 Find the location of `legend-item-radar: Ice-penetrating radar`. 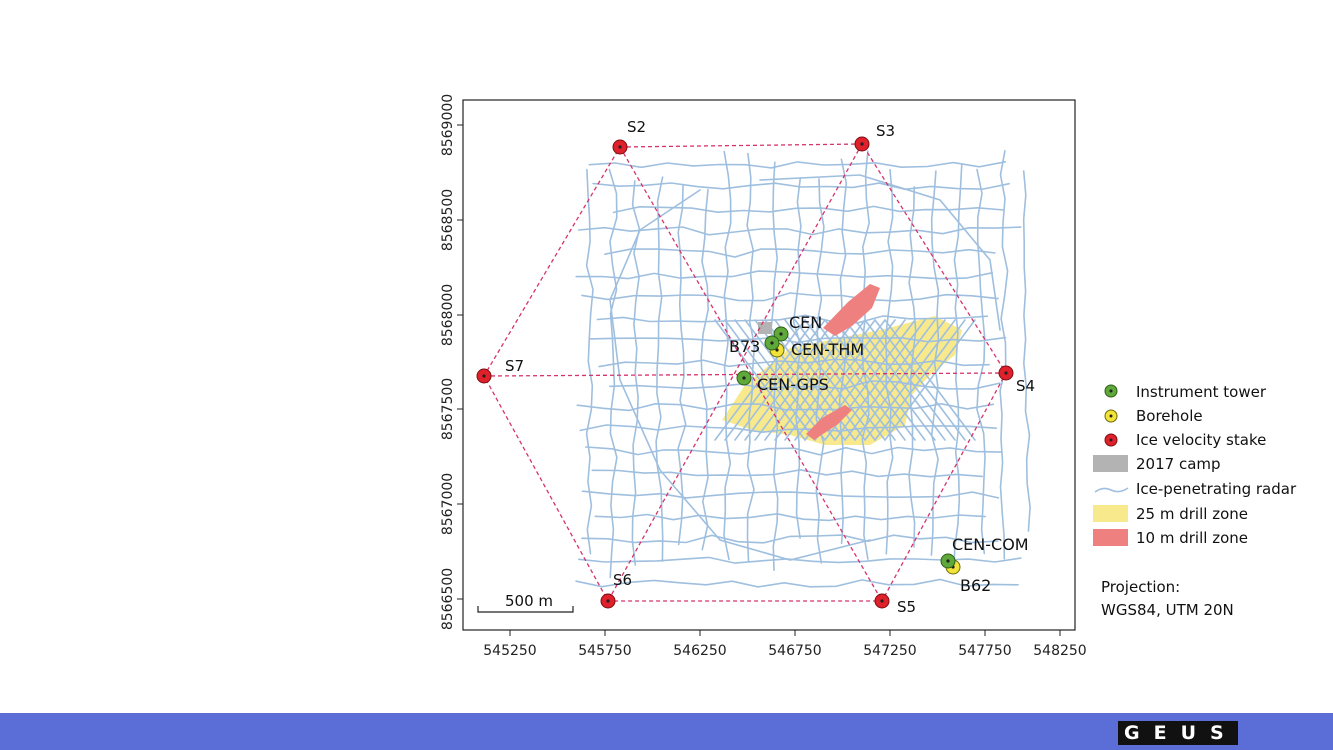

legend-item-radar: Ice-penetrating radar is located at coordinates (1195, 489).